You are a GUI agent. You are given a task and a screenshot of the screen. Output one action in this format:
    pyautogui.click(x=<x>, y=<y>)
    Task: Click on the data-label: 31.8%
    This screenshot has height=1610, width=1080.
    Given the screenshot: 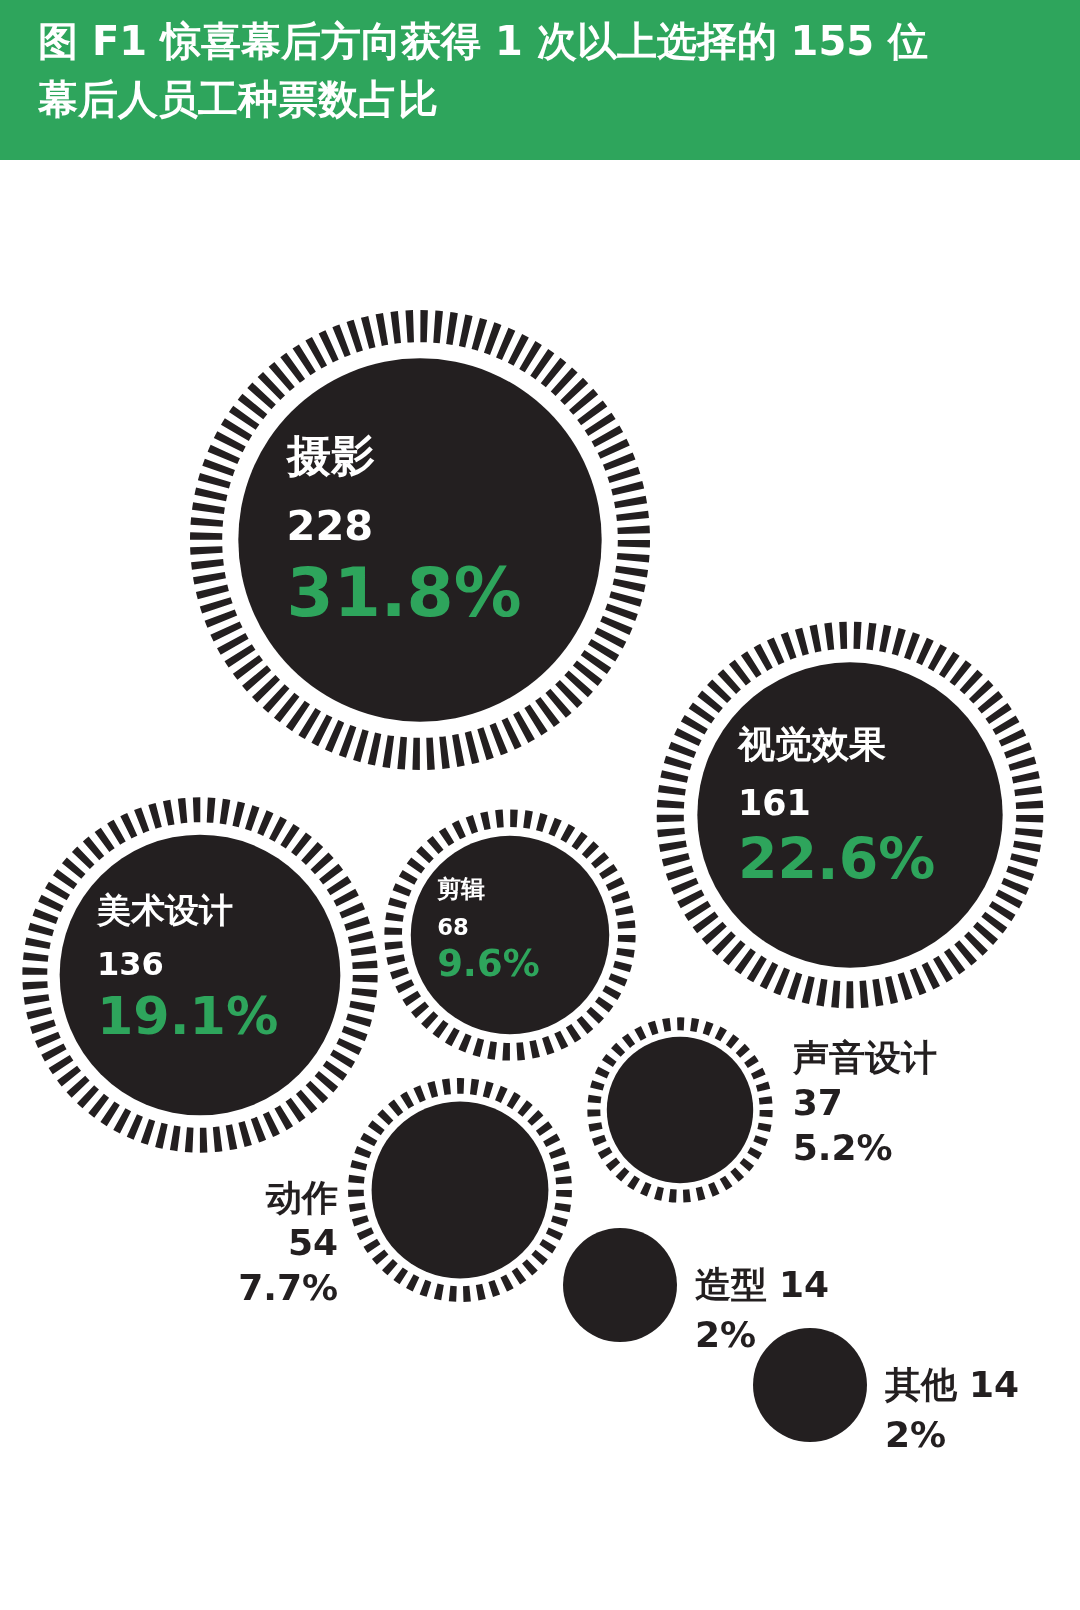 What is the action you would take?
    pyautogui.click(x=404, y=592)
    